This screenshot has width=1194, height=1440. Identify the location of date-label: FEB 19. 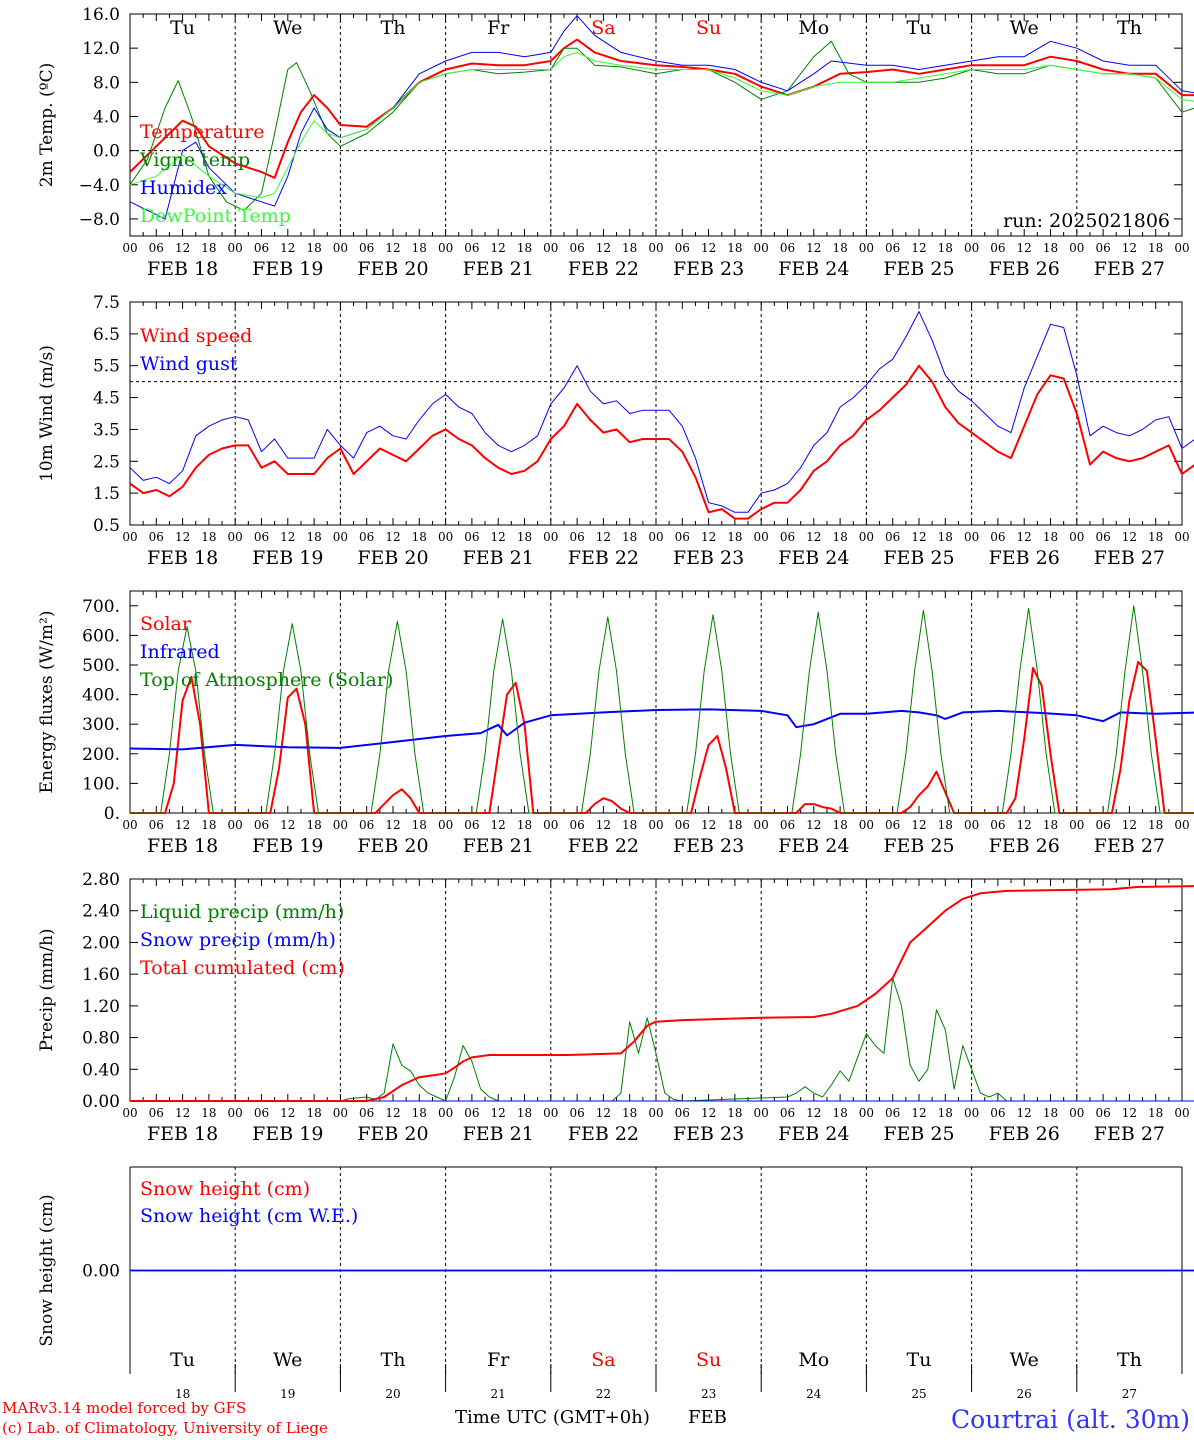
(287, 558).